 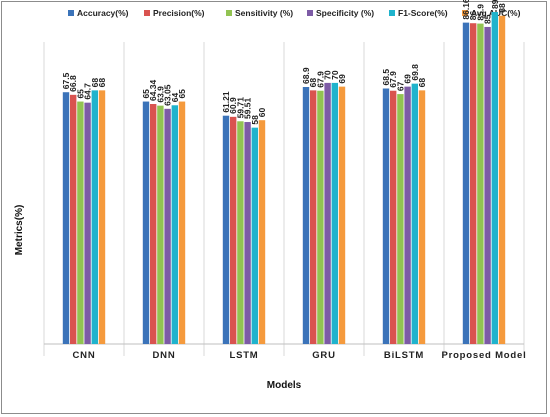 What do you see at coordinates (324, 355) in the screenshot?
I see `category-label-3: GRU` at bounding box center [324, 355].